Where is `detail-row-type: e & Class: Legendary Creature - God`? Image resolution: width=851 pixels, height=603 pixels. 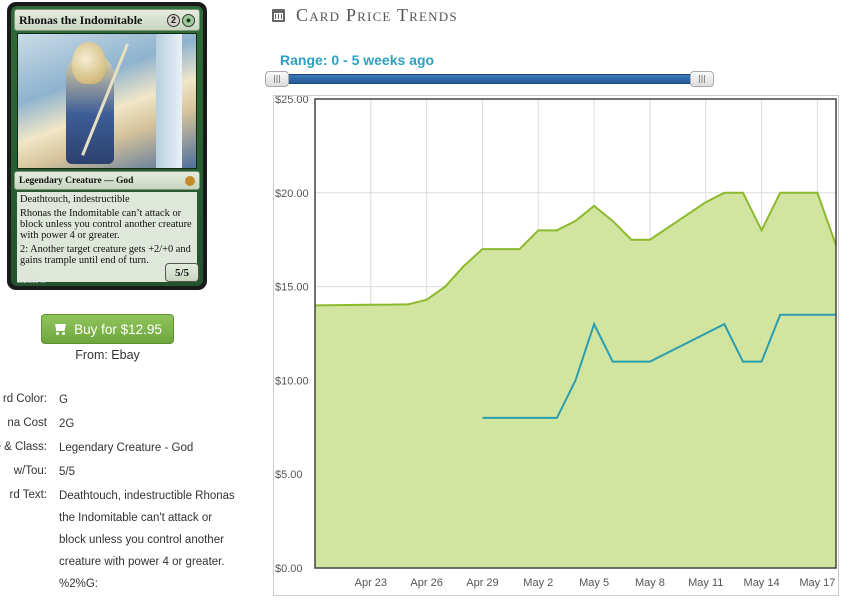 detail-row-type: e & Class: Legendary Creature - God is located at coordinates (120, 449).